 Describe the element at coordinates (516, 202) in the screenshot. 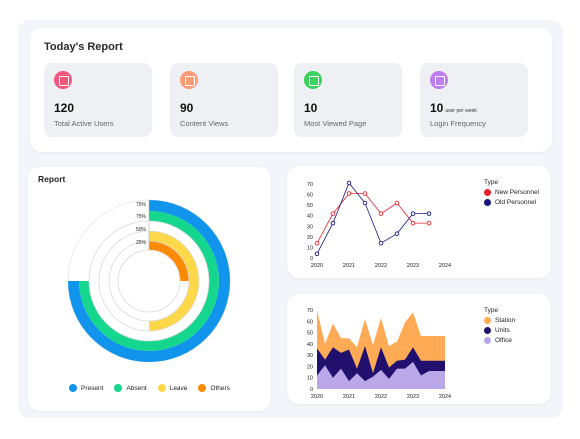

I see `legend-label: Old Personnel` at that location.